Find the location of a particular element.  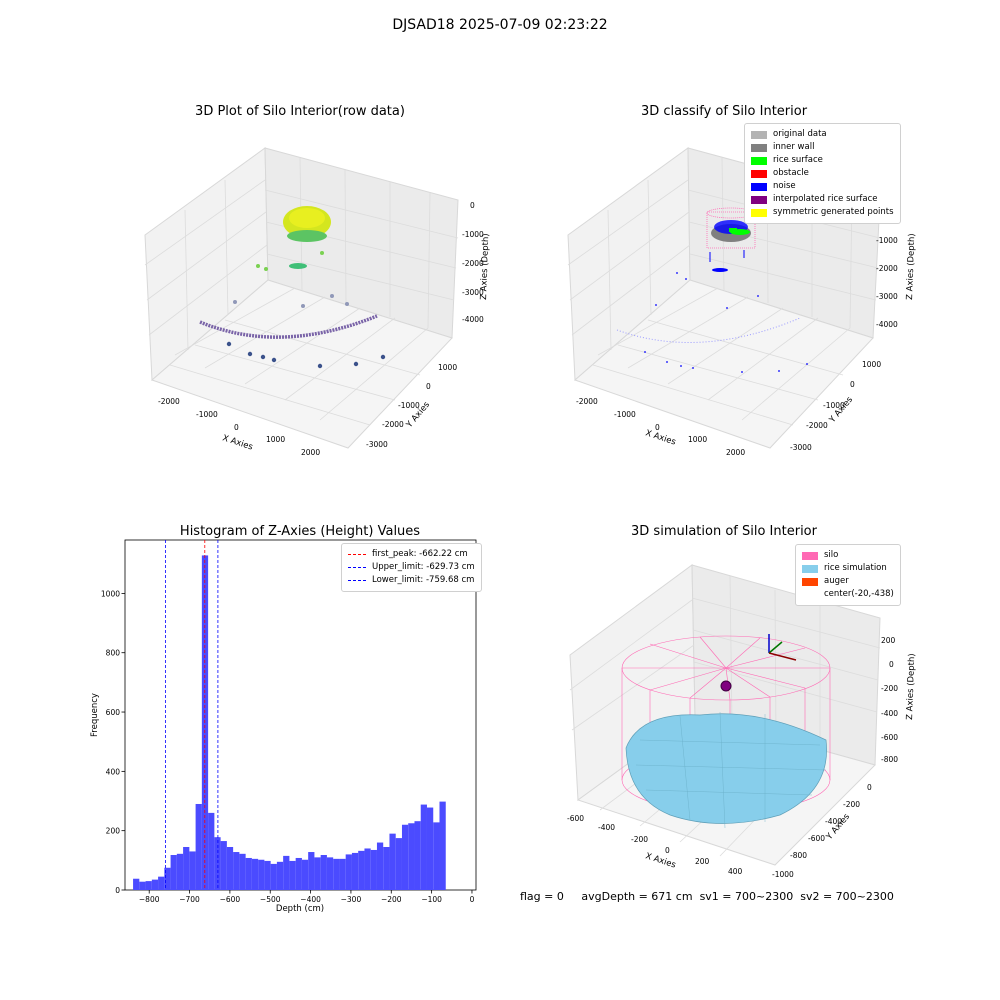

plot2-grid is located at coordinates (724, 291).